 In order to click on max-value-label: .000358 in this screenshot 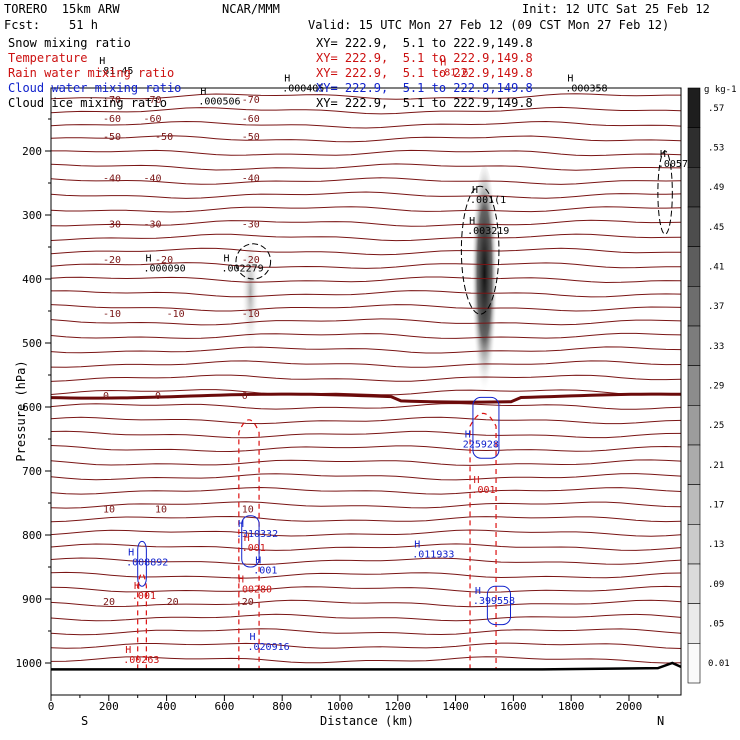, I will do `click(586, 88)`.